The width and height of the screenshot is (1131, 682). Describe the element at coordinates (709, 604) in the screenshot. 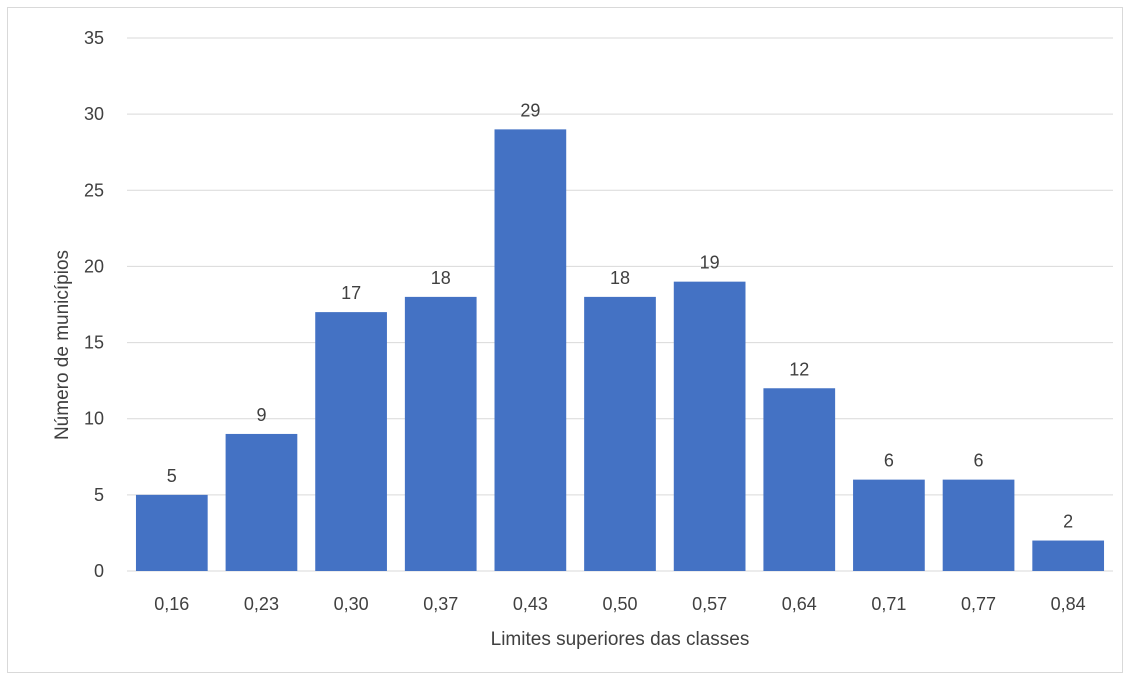

I see `x-tick-label: 0,57` at that location.